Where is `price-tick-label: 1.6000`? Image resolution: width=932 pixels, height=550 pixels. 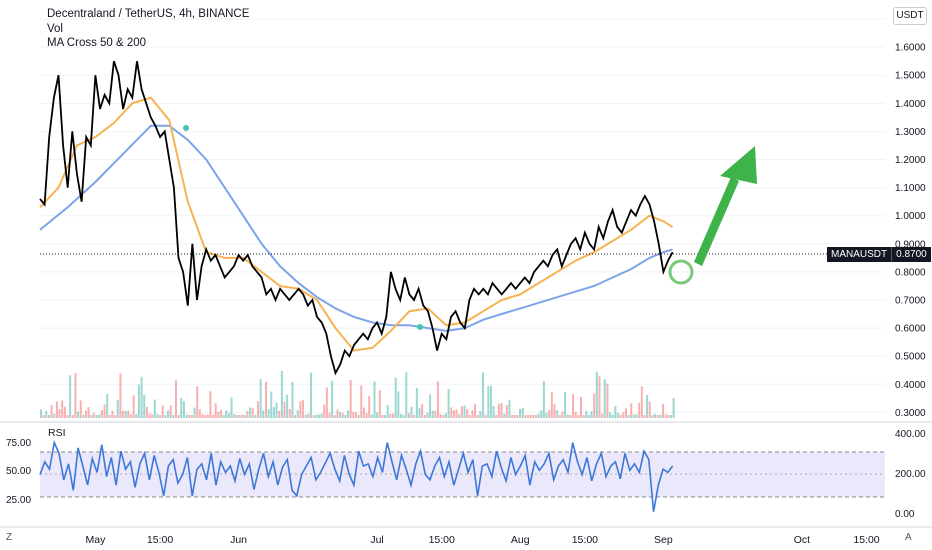
price-tick-label: 1.6000 is located at coordinates (910, 48).